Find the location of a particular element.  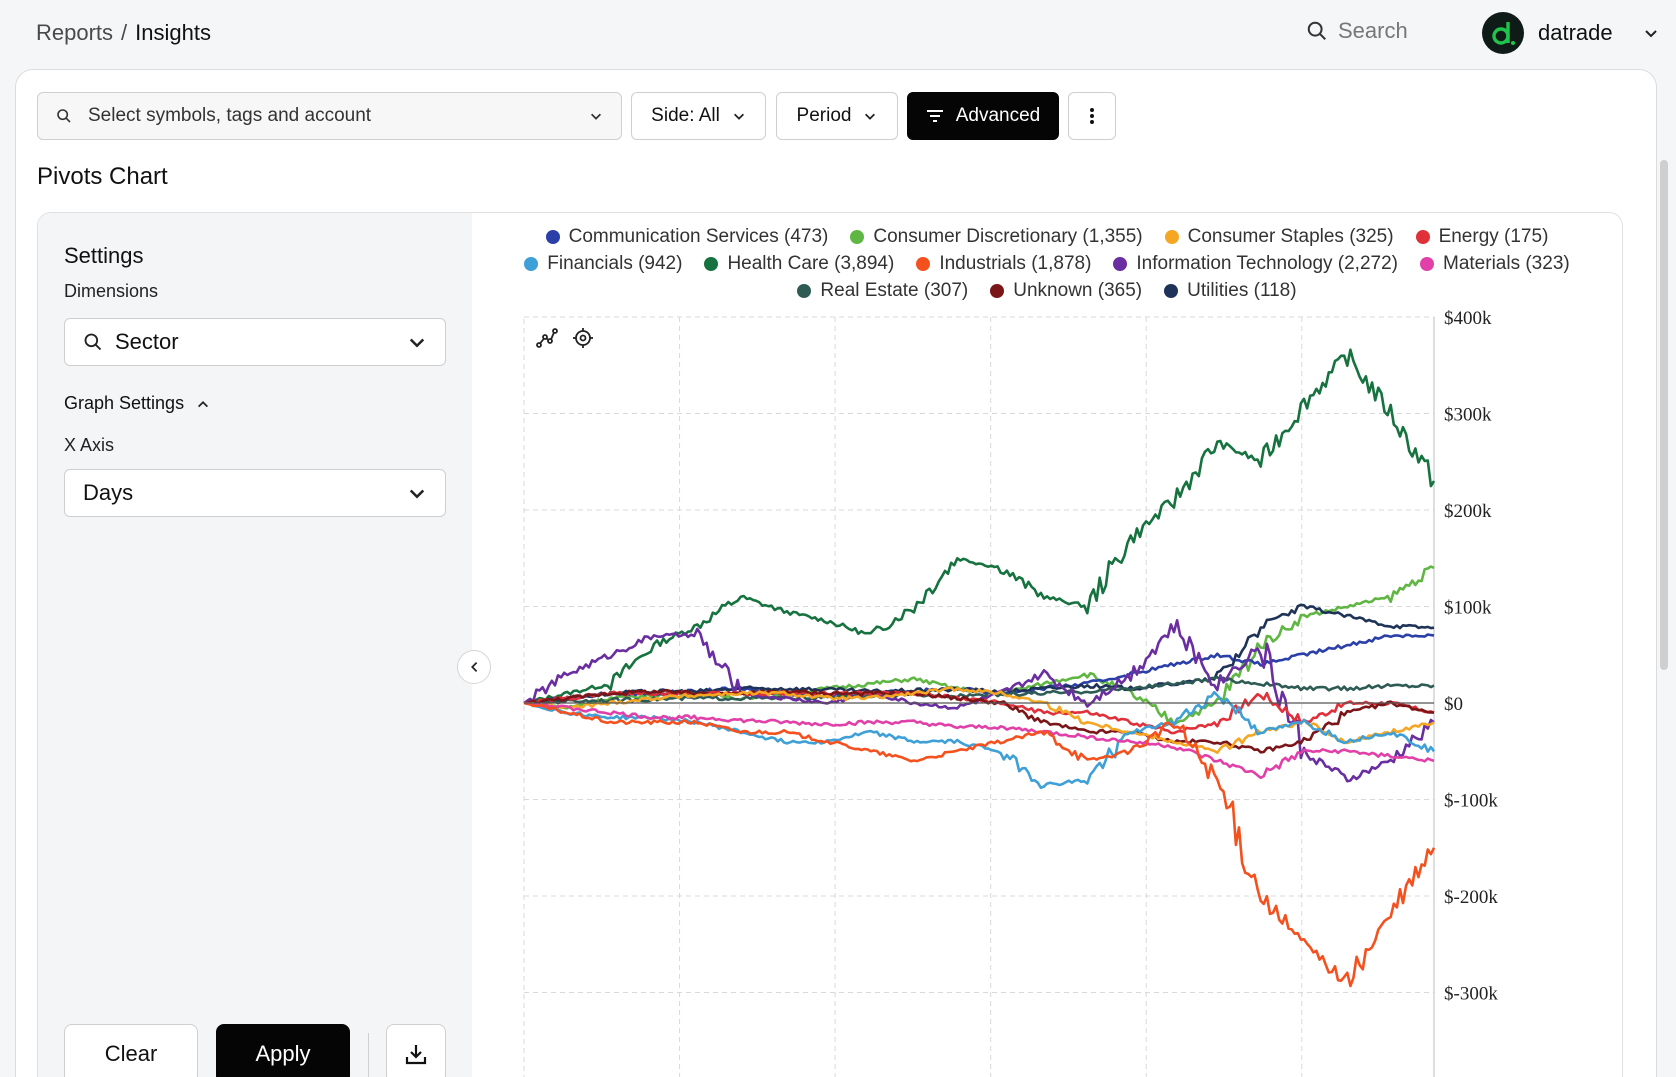

y-tick-label: $100k is located at coordinates (1468, 608).